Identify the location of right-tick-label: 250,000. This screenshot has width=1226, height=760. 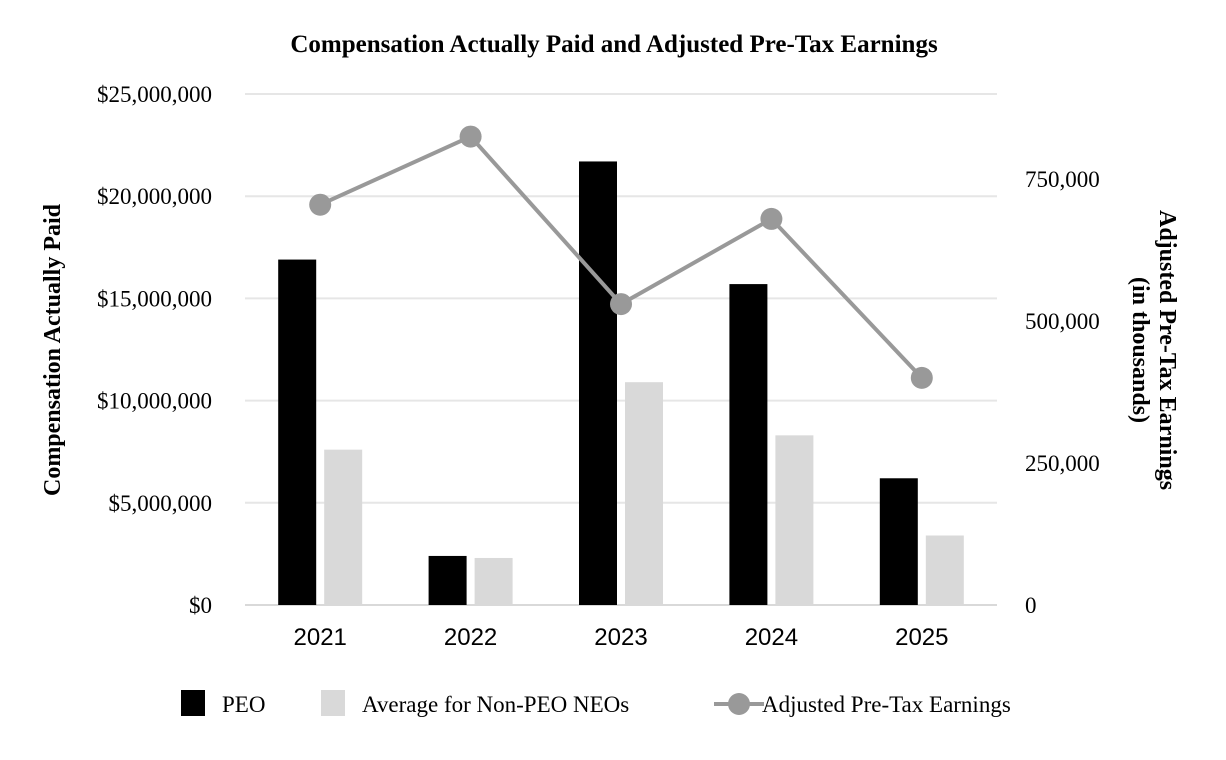
(1062, 463).